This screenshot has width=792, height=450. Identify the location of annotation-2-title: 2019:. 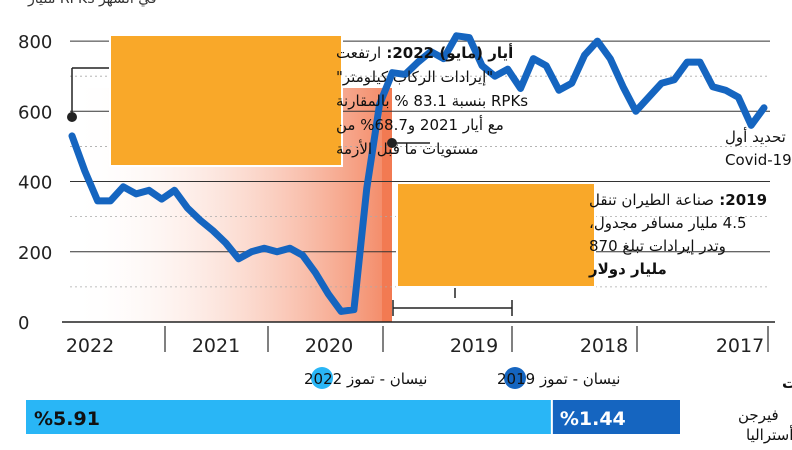
(740, 200).